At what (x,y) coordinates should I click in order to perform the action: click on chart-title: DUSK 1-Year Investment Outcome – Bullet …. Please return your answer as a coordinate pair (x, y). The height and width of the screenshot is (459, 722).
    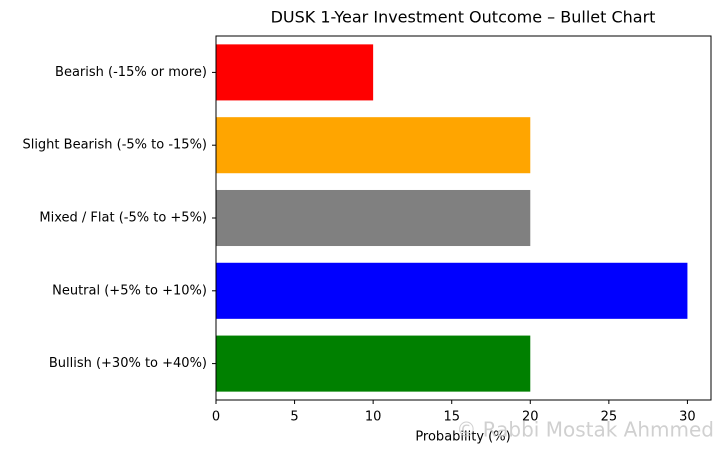
    Looking at the image, I should click on (463, 17).